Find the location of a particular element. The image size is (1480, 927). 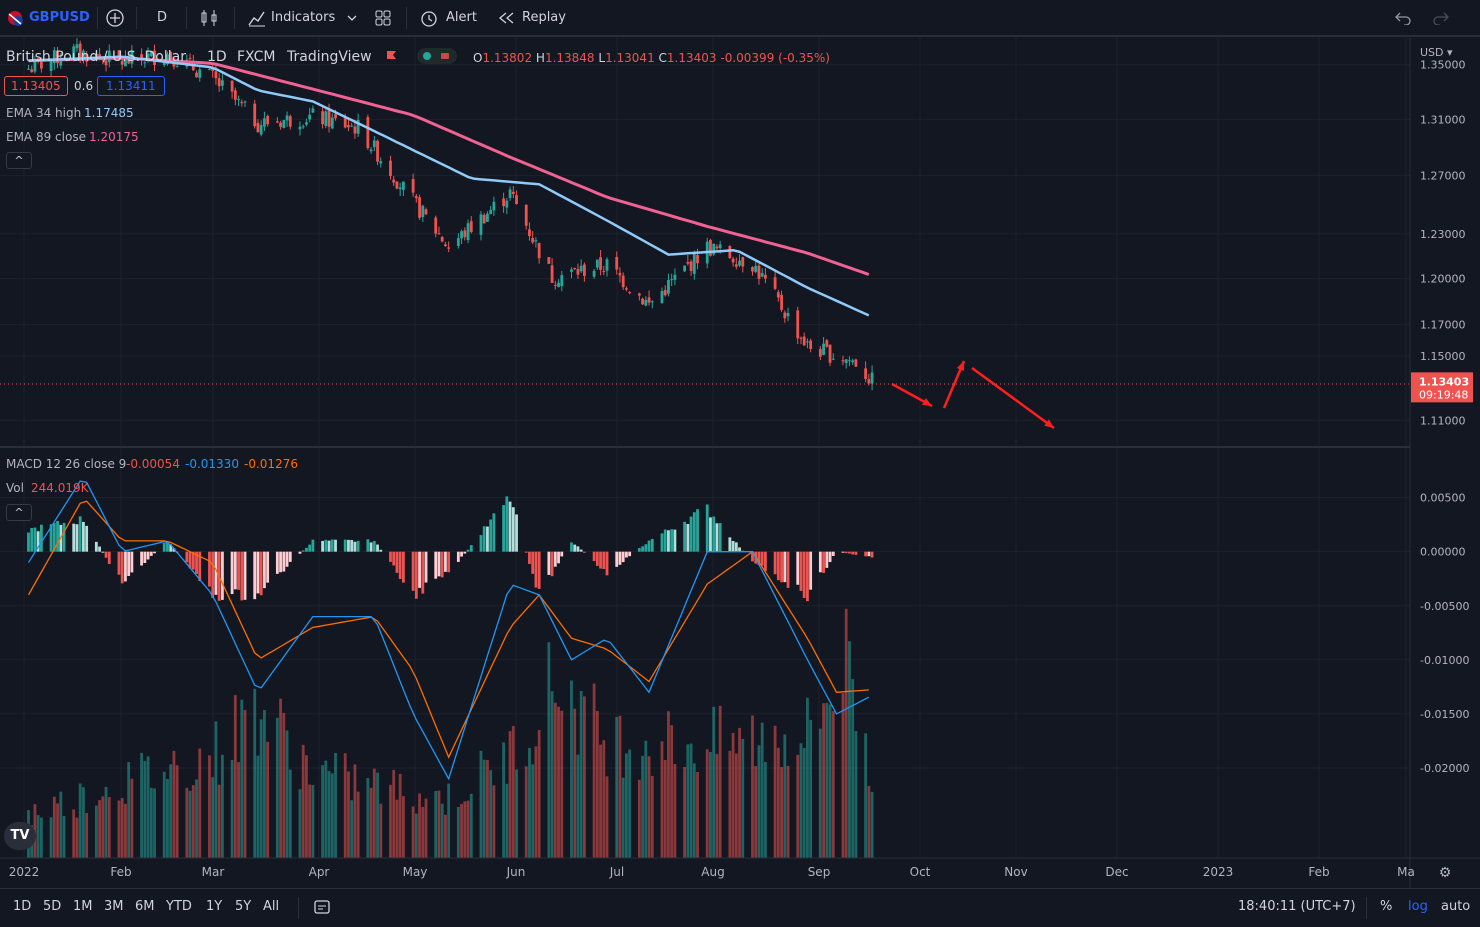

date-range-icon is located at coordinates (322, 908).